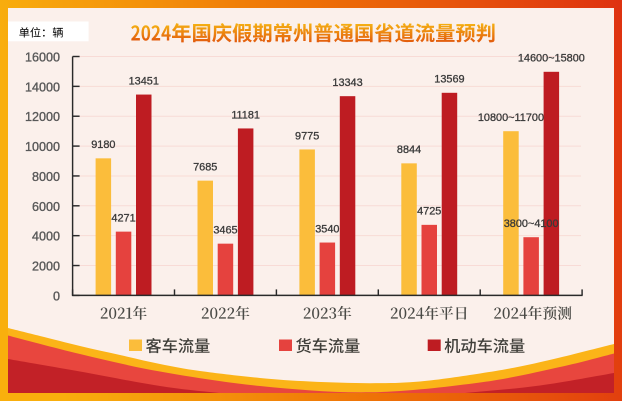  I want to click on svg-text: 8844, so click(409, 150).